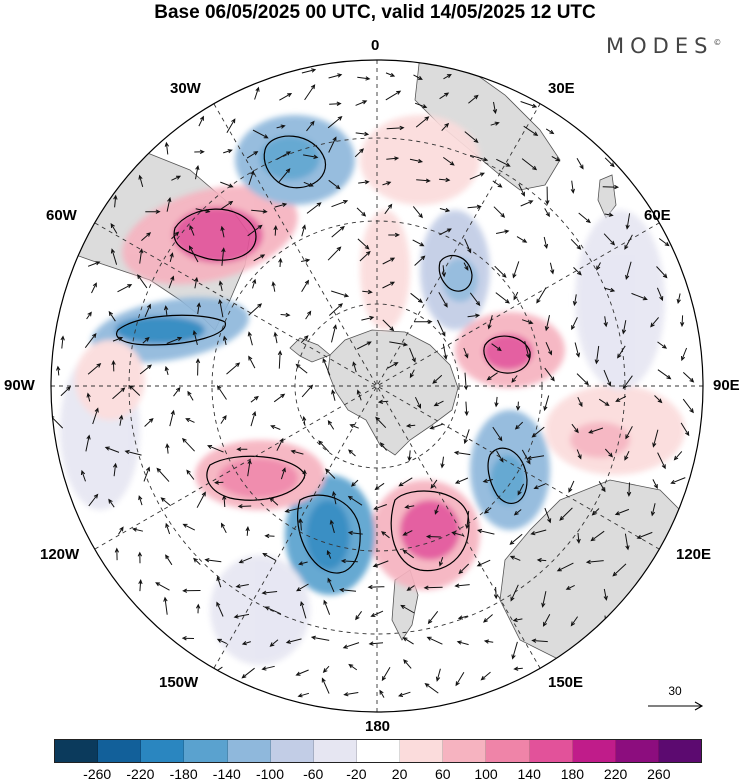 Image resolution: width=750 pixels, height=783 pixels. I want to click on lon-label-60w: 60W, so click(61, 215).